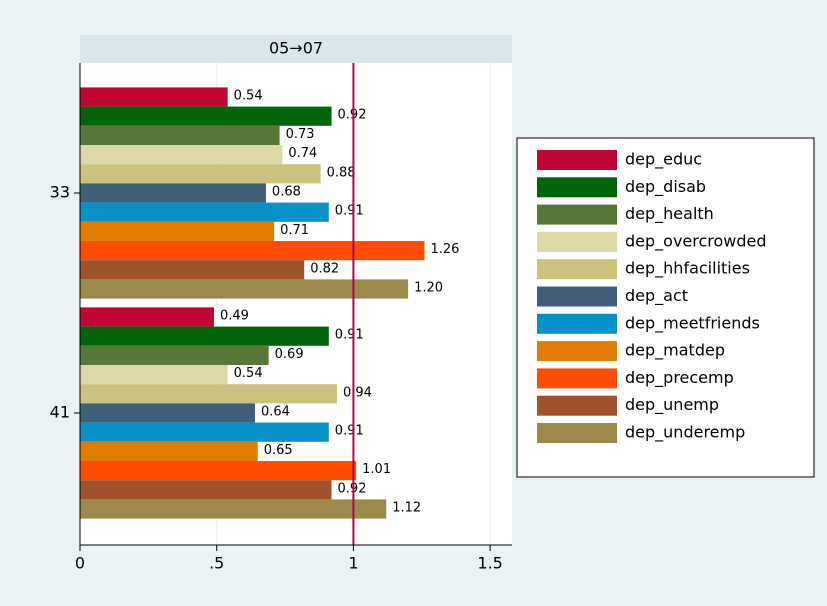 The width and height of the screenshot is (827, 606). What do you see at coordinates (679, 378) in the screenshot?
I see `legend-label: dep_precemp` at bounding box center [679, 378].